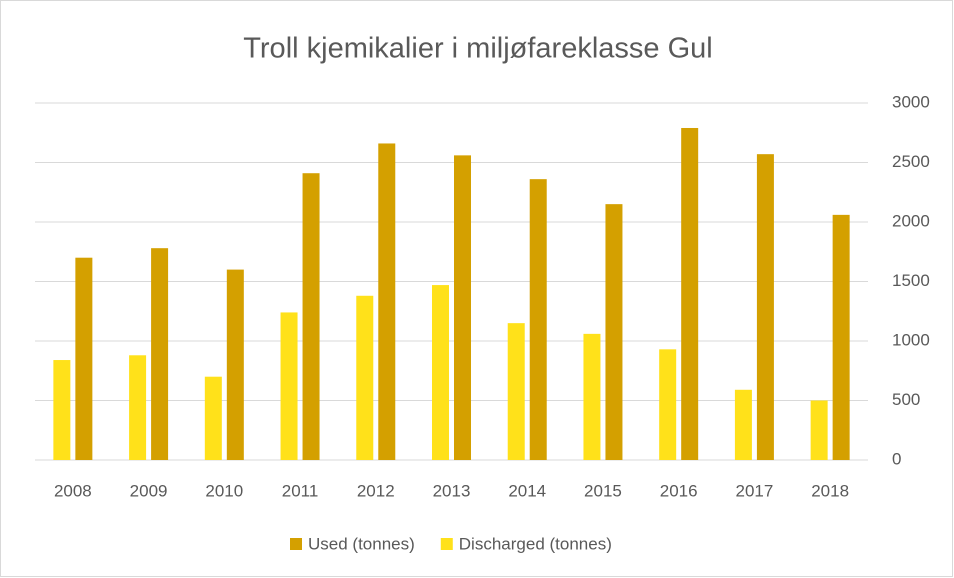 The width and height of the screenshot is (954, 578). I want to click on y-tick-label: 500, so click(906, 399).